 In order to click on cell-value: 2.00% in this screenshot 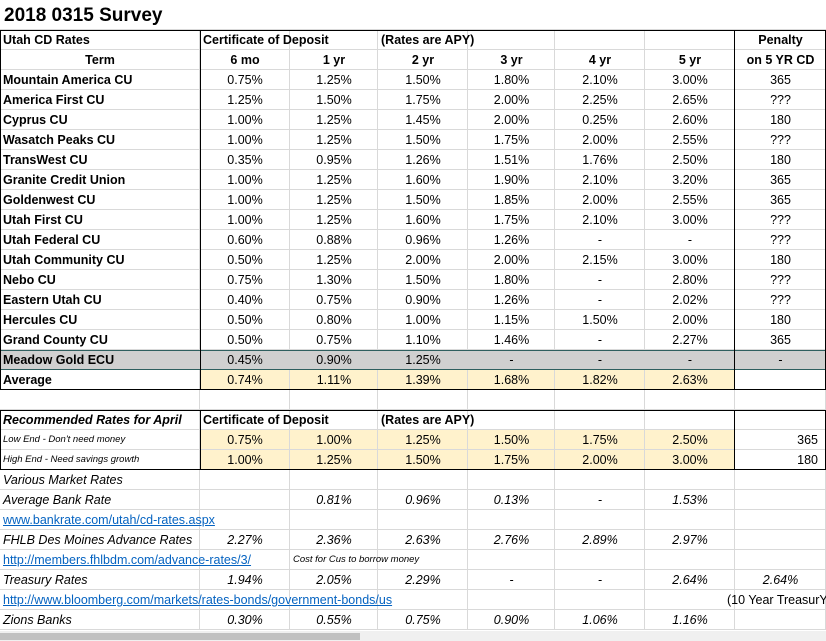, I will do `click(600, 200)`.